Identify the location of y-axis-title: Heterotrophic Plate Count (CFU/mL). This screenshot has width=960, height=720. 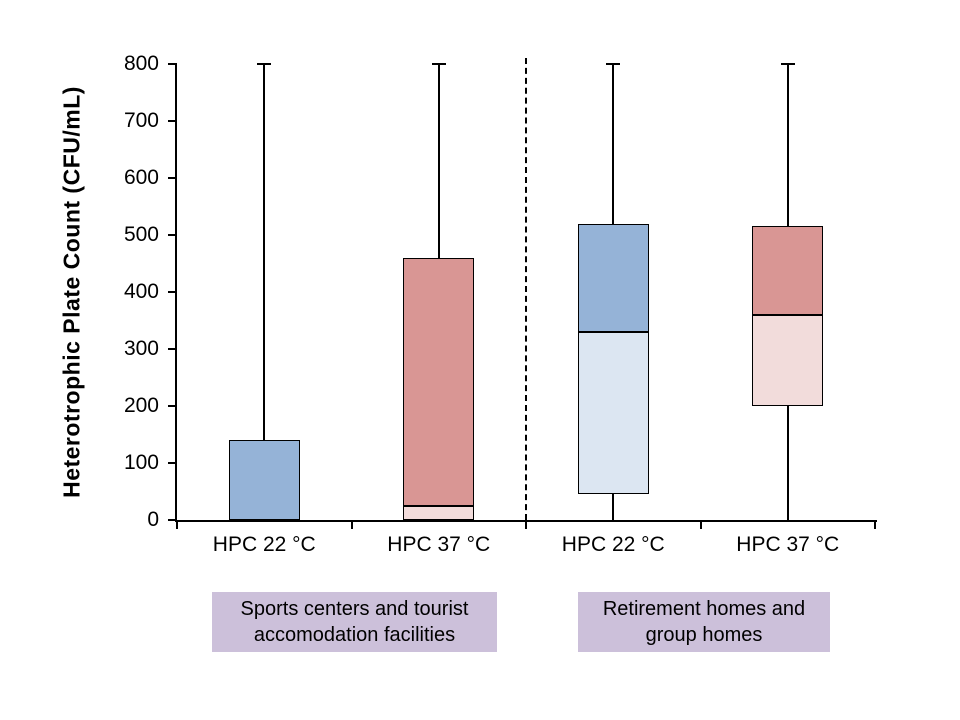
(71, 292).